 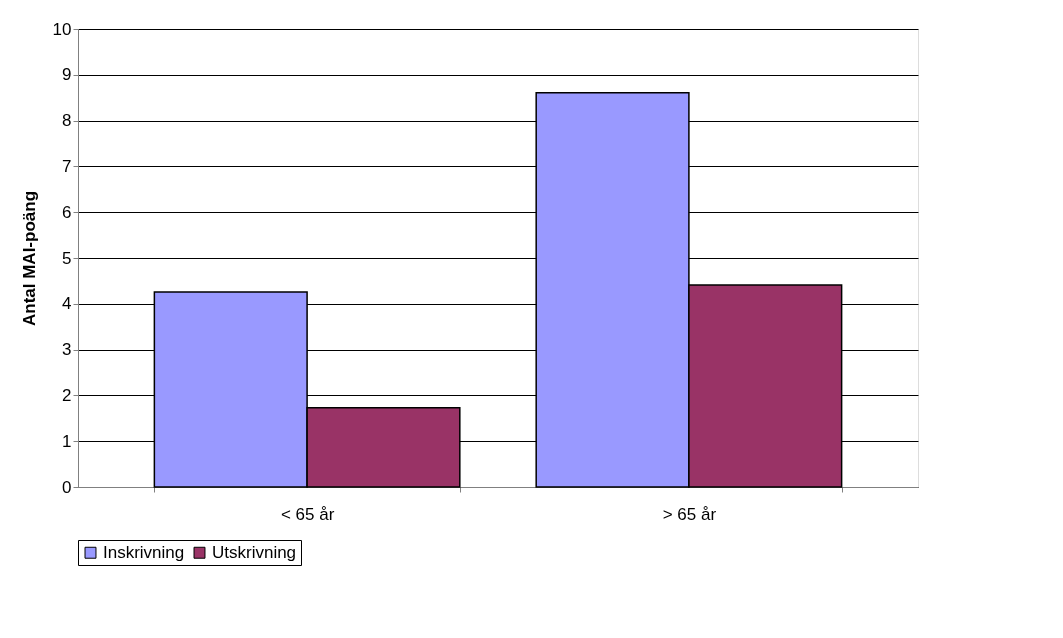 What do you see at coordinates (254, 552) in the screenshot?
I see `legend-label: Utskrivning` at bounding box center [254, 552].